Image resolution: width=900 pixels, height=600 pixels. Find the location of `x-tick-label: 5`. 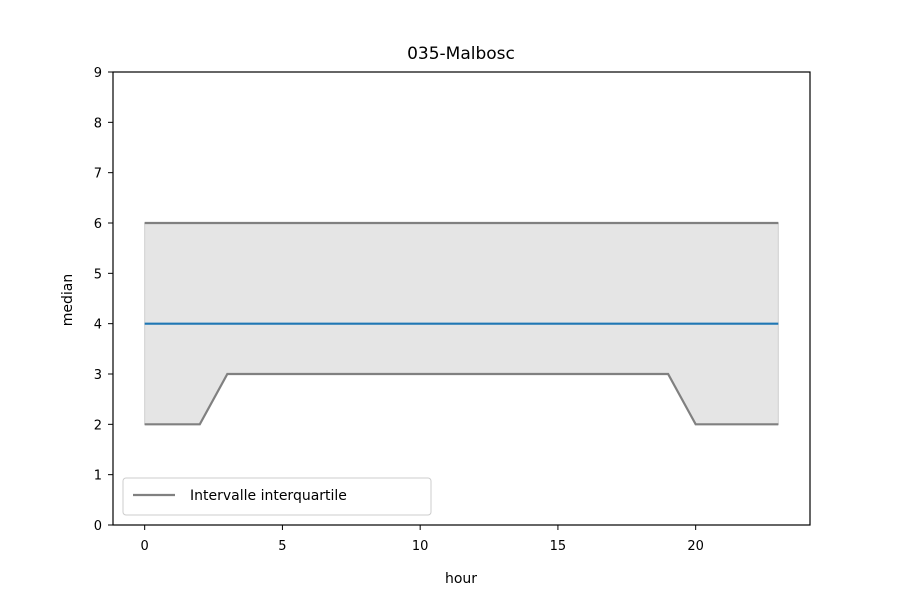

x-tick-label: 5 is located at coordinates (282, 546).